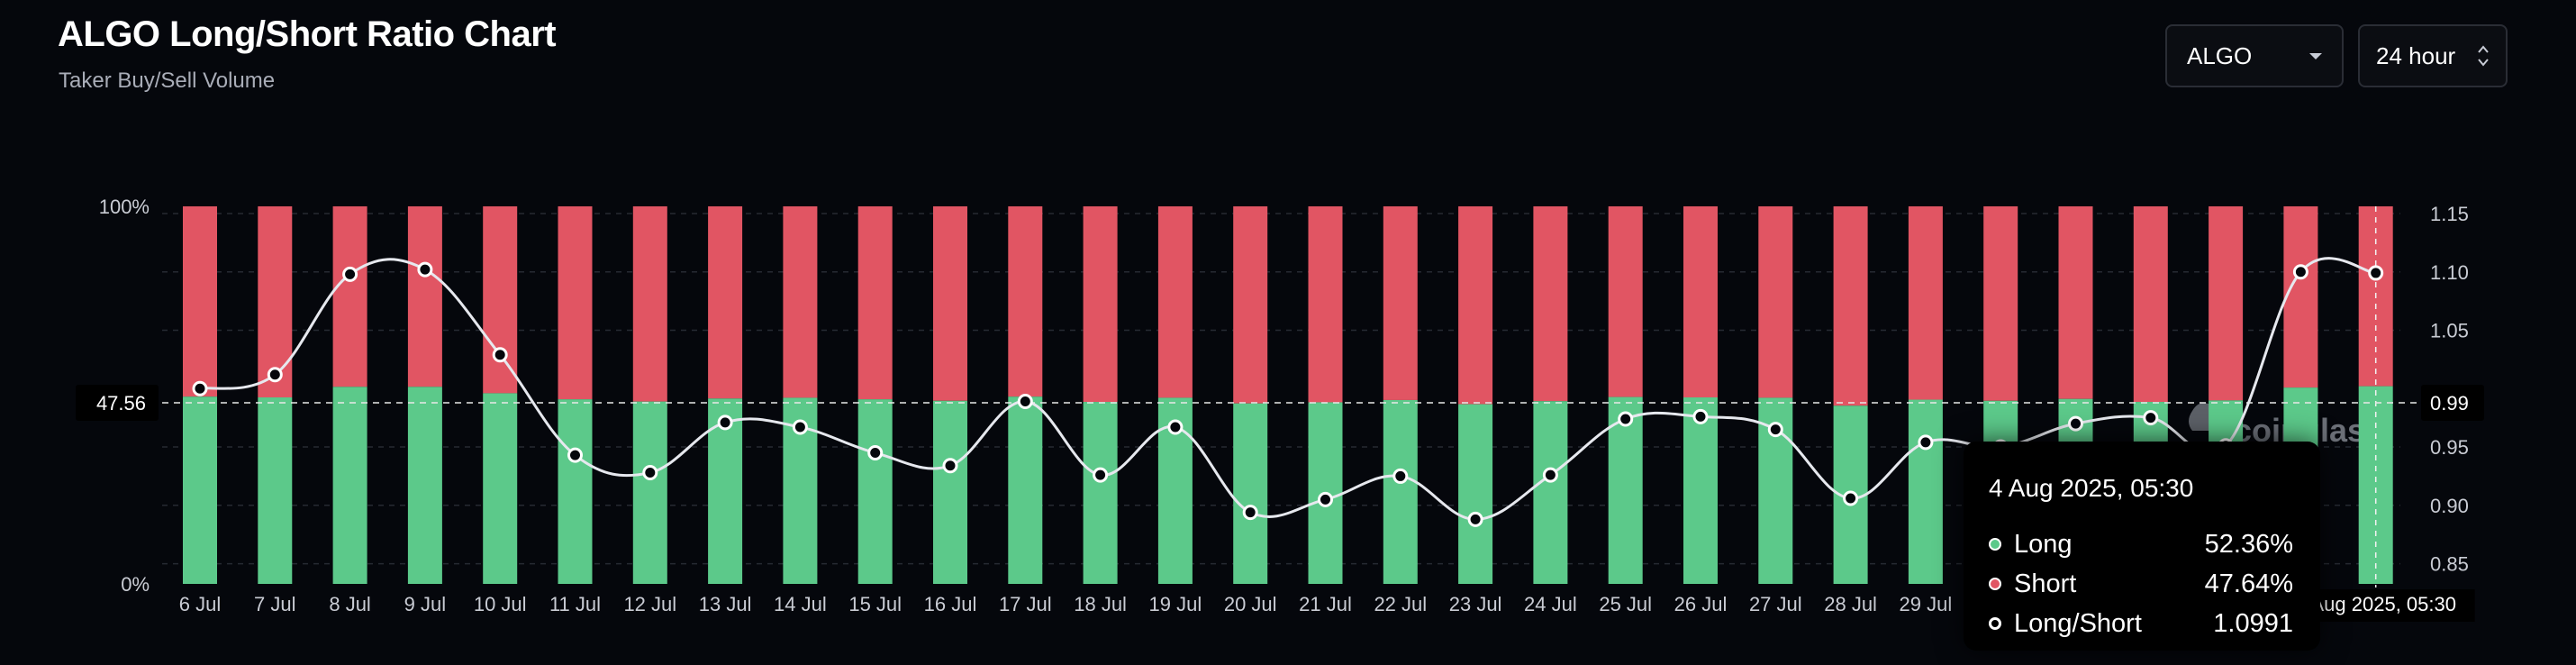  What do you see at coordinates (121, 403) in the screenshot?
I see `crosshair-left-label: 47.56` at bounding box center [121, 403].